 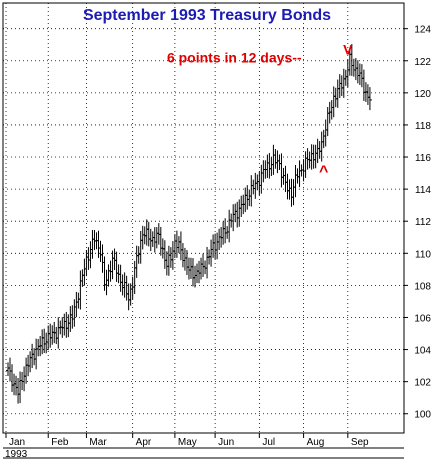 What do you see at coordinates (207, 15) in the screenshot?
I see `chart-title: September 1993 Treasury Bonds` at bounding box center [207, 15].